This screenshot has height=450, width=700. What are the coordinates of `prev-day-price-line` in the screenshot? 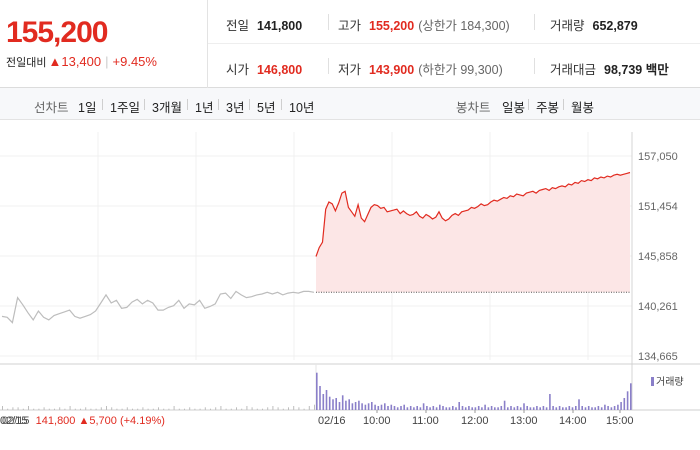 It's located at (158, 307).